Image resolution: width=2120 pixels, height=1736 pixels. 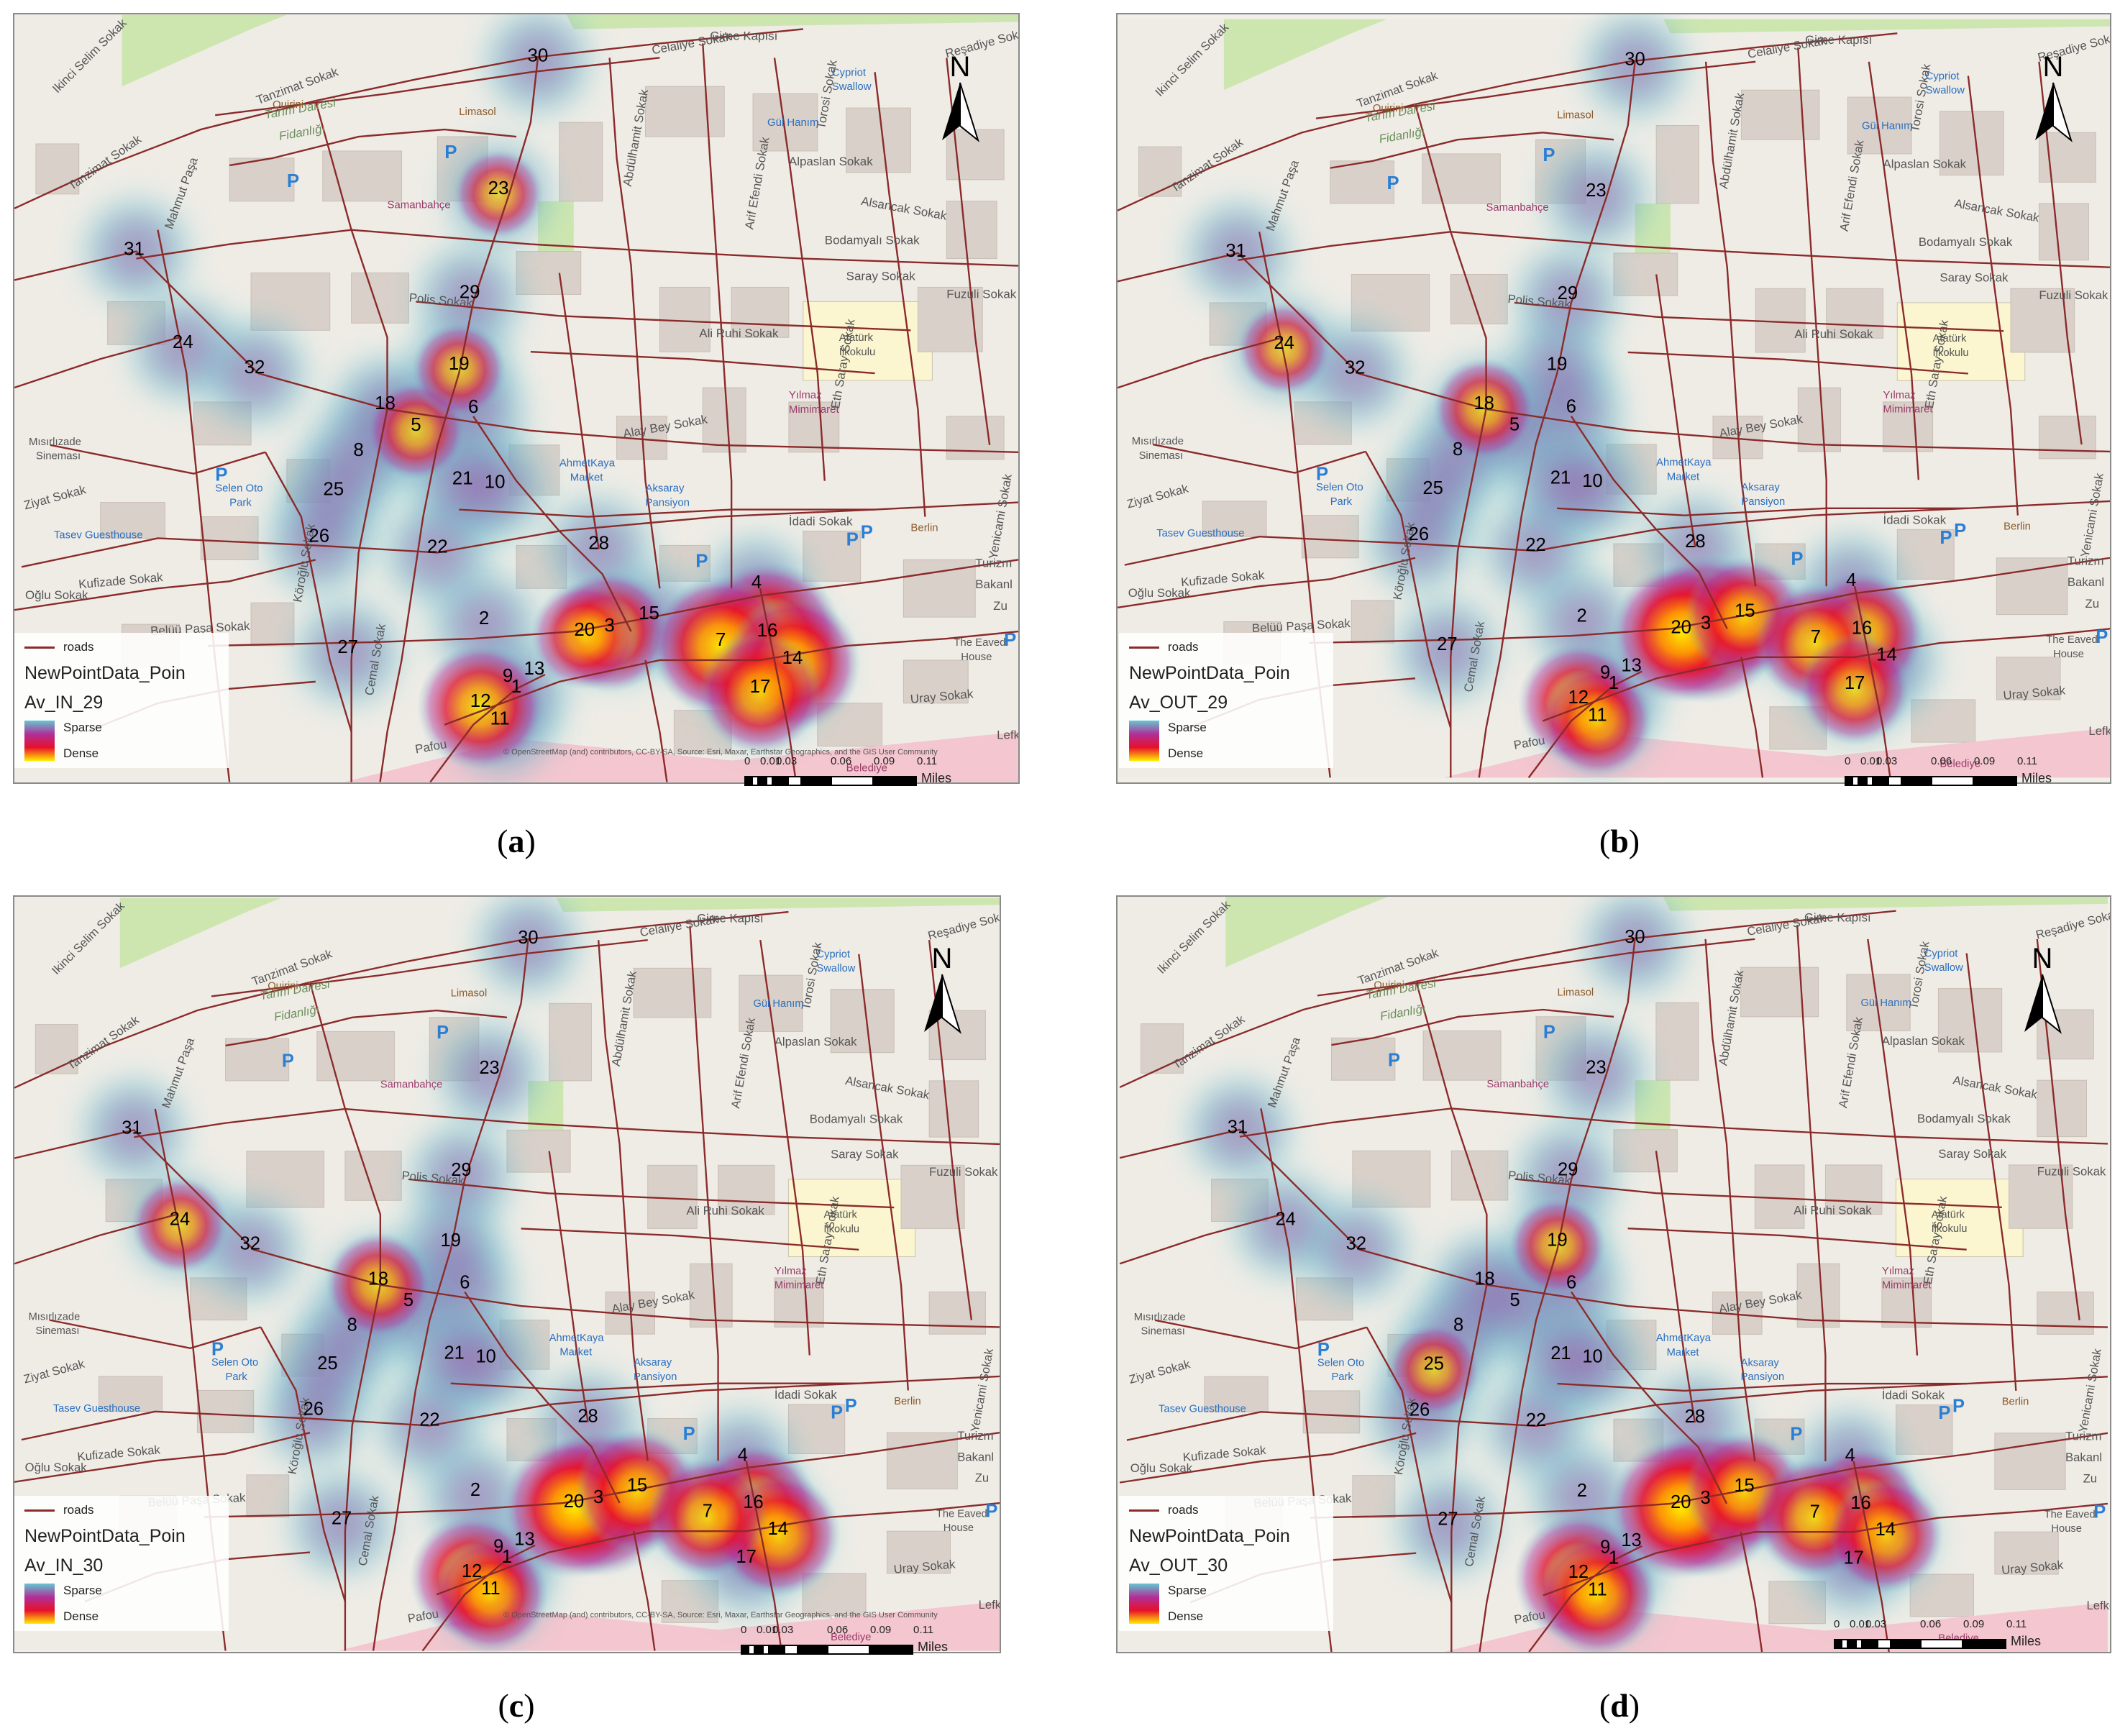 I want to click on point-label: 6, so click(x=1571, y=1283).